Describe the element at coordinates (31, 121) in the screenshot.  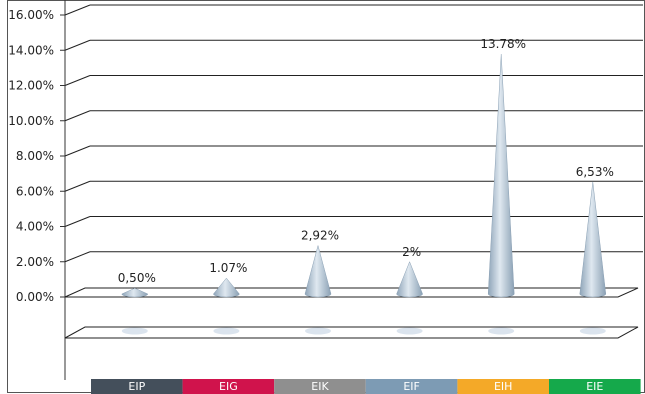
I see `y-tick-label: 10.00%` at that location.